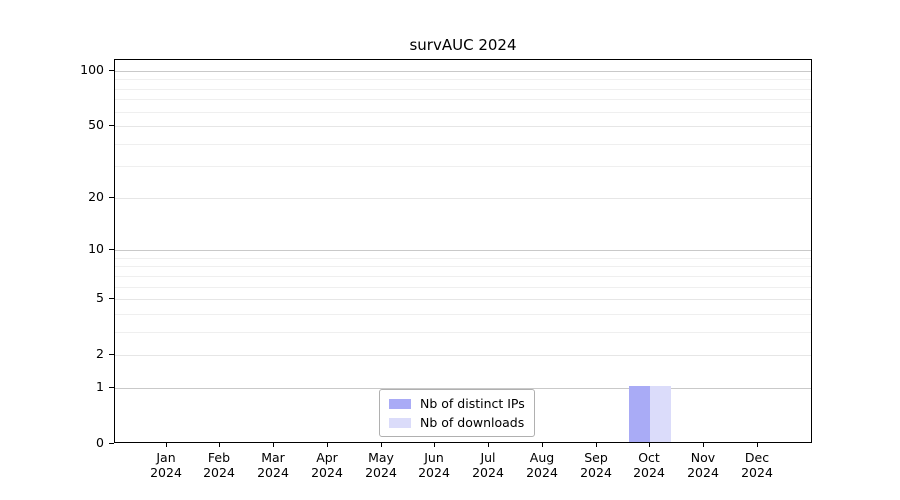 This screenshot has height=500, width=900. Describe the element at coordinates (100, 353) in the screenshot. I see `y-tick-label-2: 2` at that location.